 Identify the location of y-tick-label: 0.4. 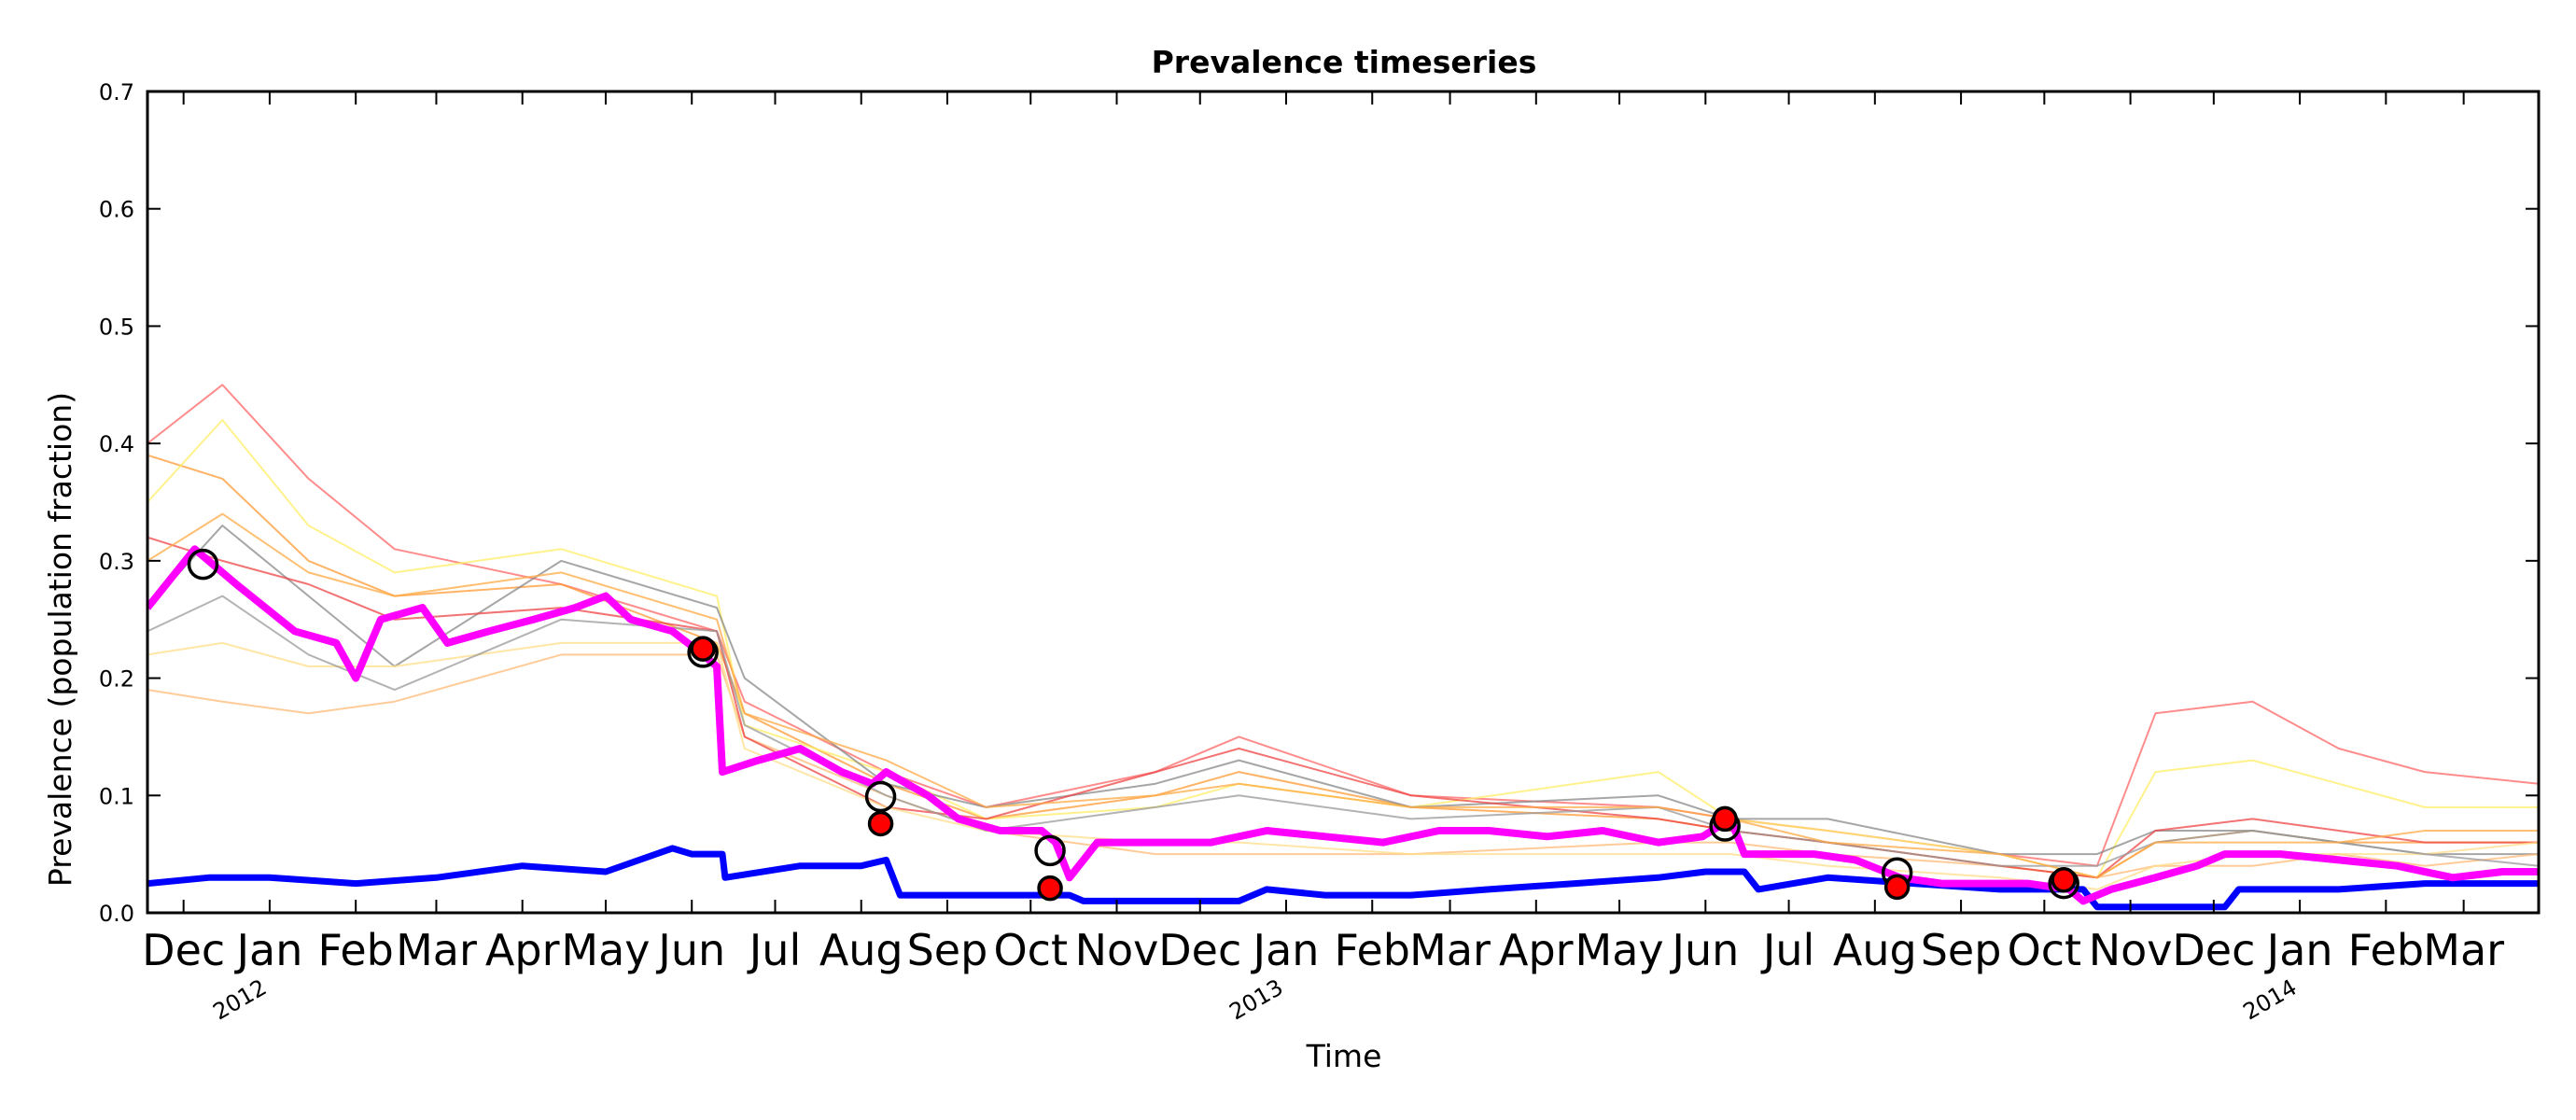
(116, 444).